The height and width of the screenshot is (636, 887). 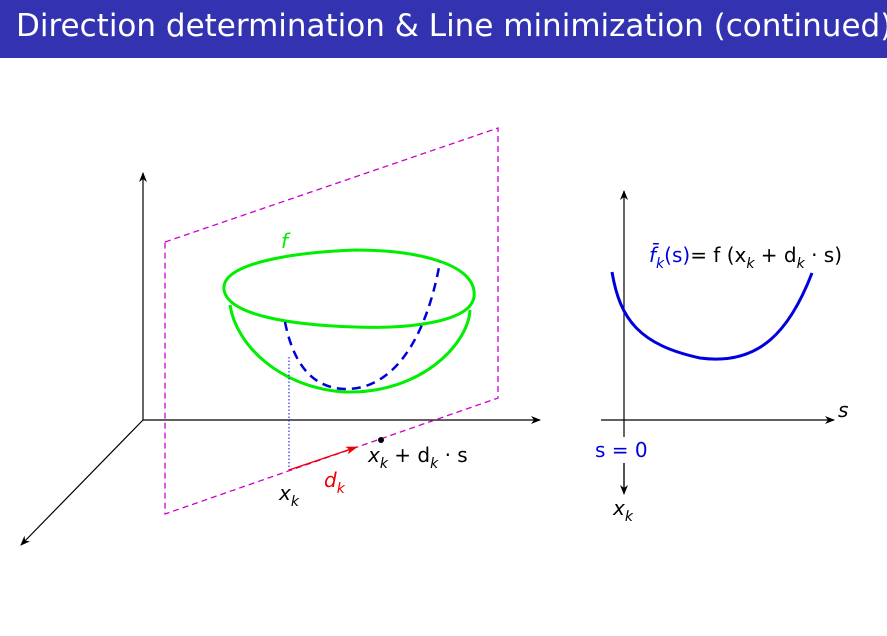 I want to click on origin-label: s = 0, so click(x=621, y=450).